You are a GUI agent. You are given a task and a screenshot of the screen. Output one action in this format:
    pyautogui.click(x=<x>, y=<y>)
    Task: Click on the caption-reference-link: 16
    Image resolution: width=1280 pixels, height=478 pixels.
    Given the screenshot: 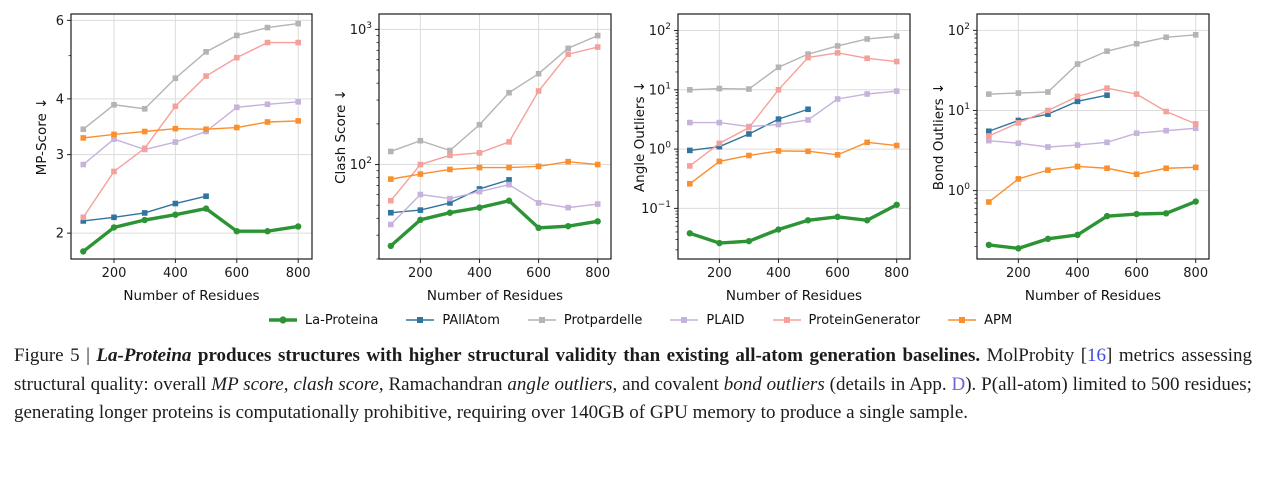 What is the action you would take?
    pyautogui.click(x=1097, y=355)
    